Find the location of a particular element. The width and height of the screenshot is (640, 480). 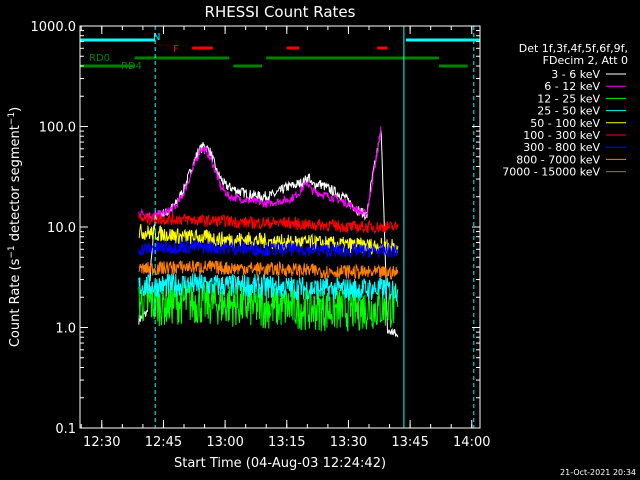

legend-entry-8: 7000 - 15000 keV is located at coordinates (551, 172).